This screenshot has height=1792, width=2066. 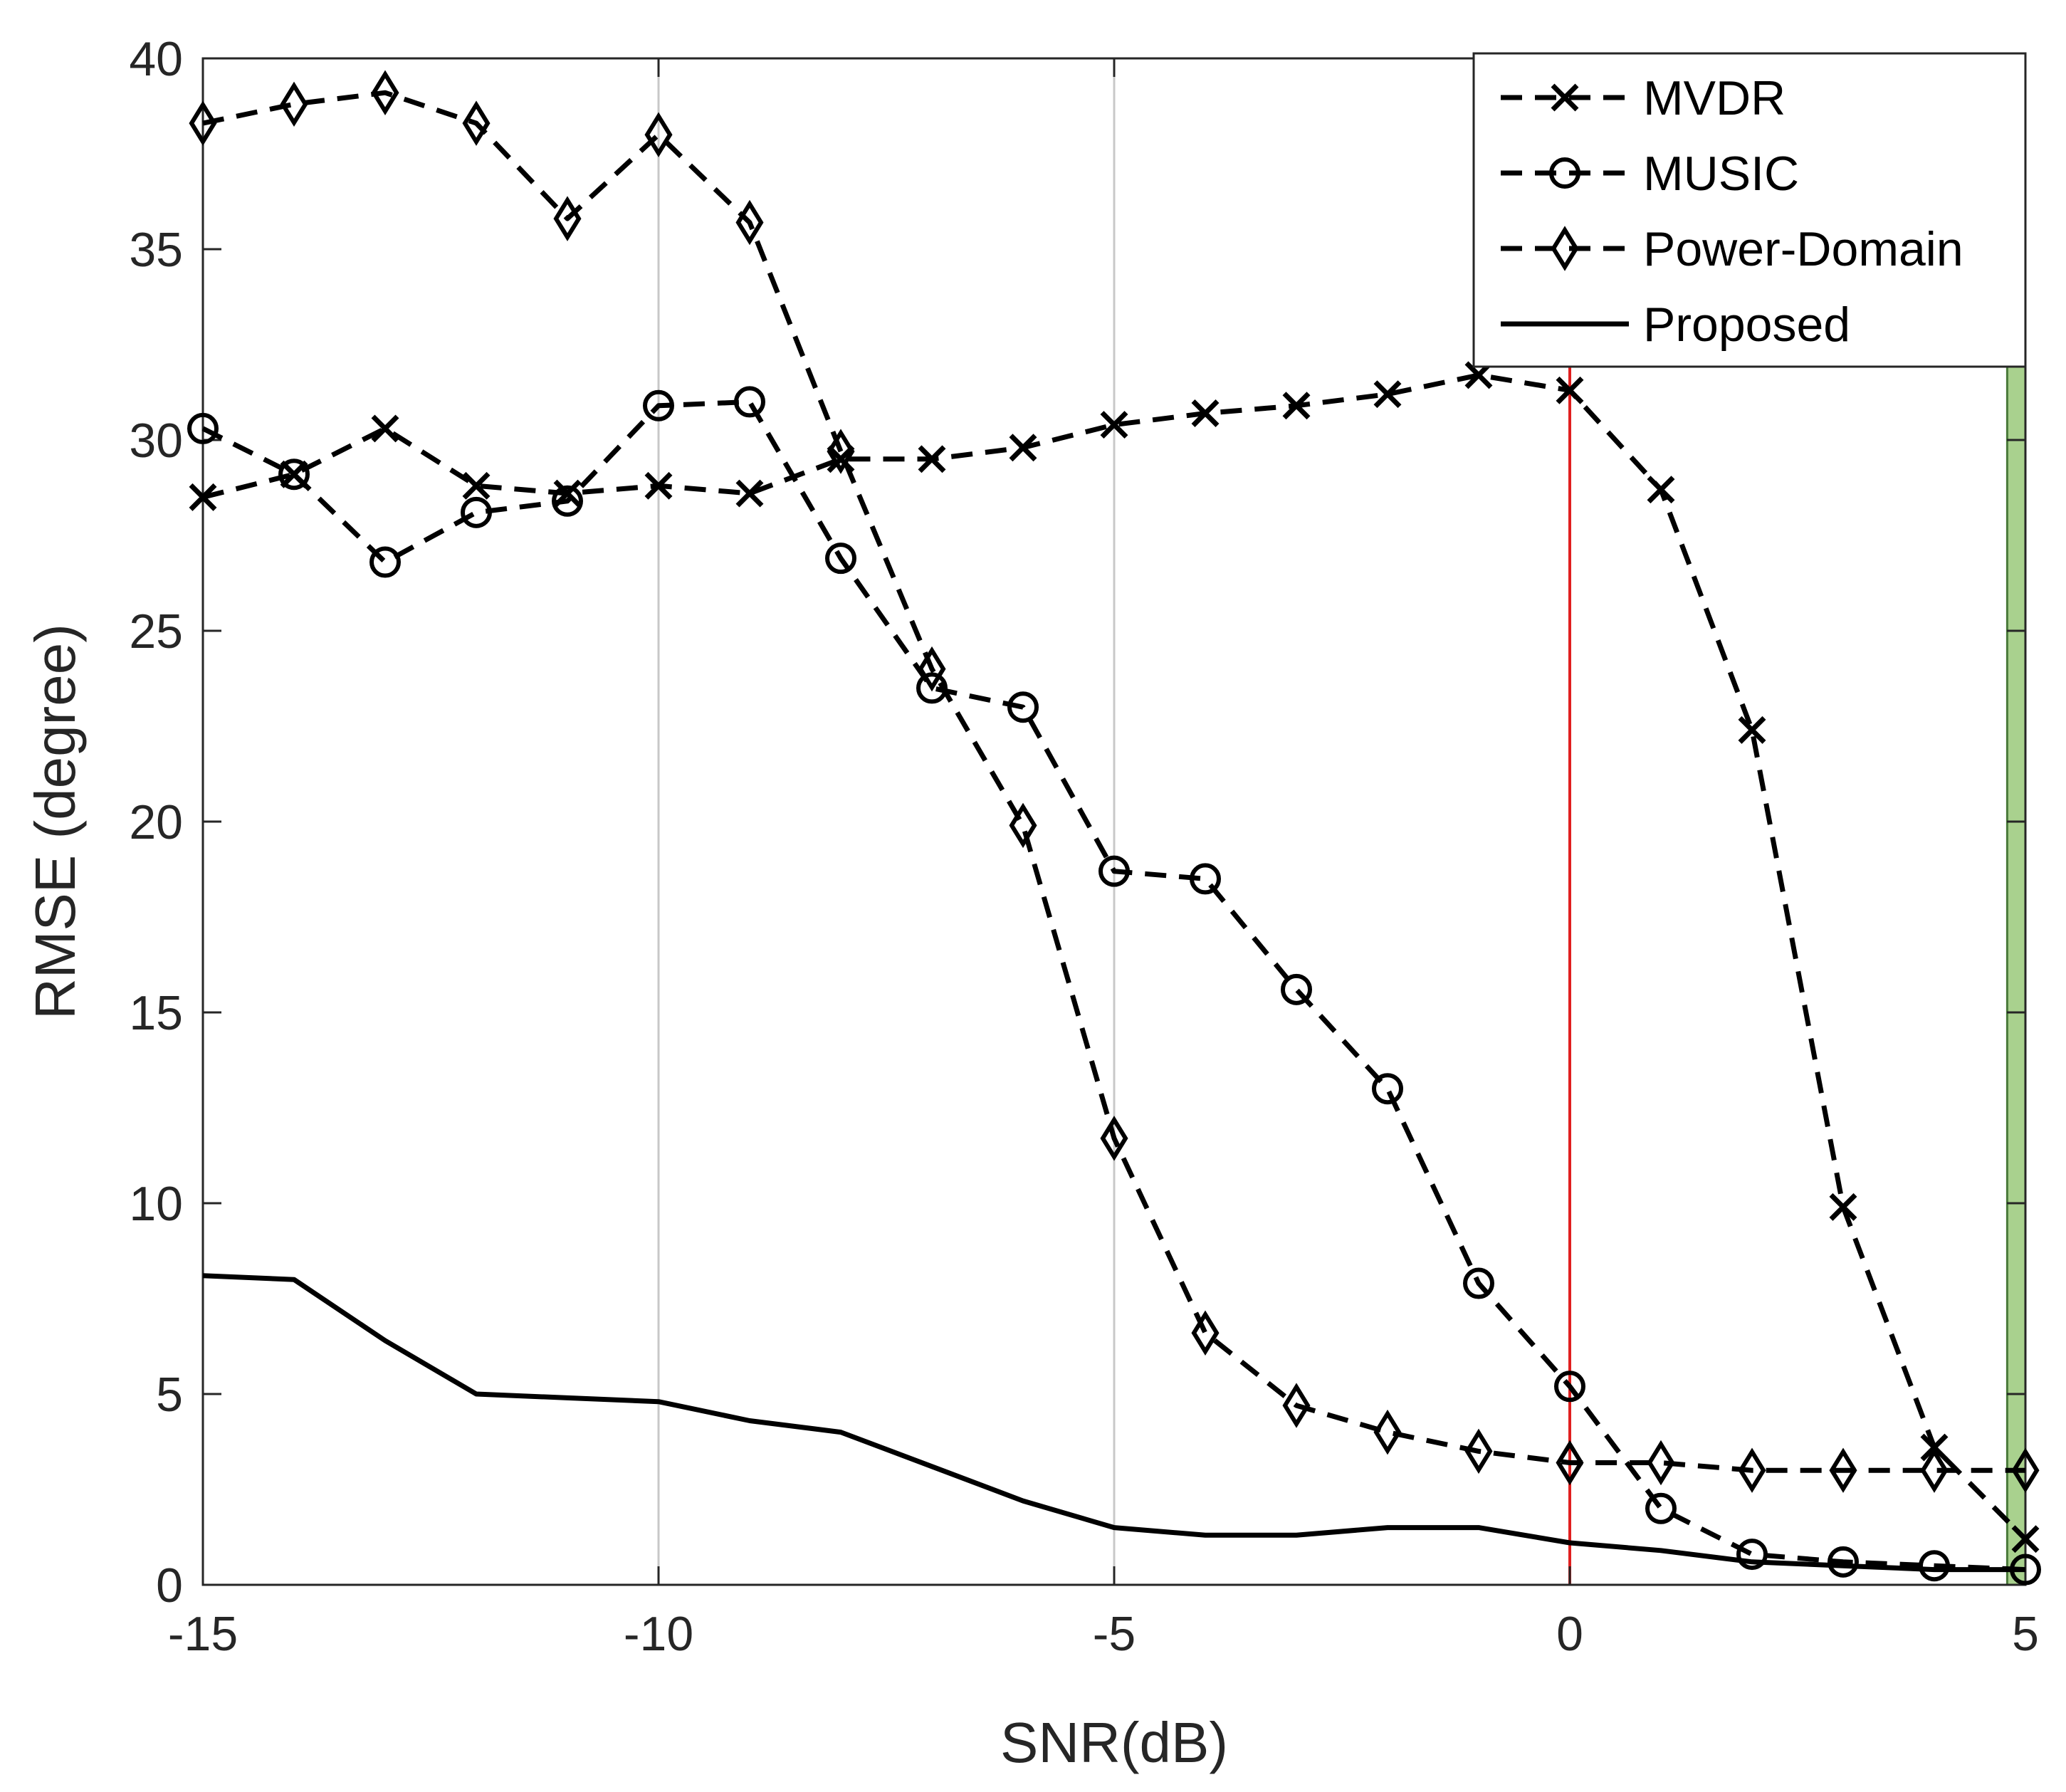 What do you see at coordinates (55, 822) in the screenshot?
I see `y-axis-title: RMSE (degree)` at bounding box center [55, 822].